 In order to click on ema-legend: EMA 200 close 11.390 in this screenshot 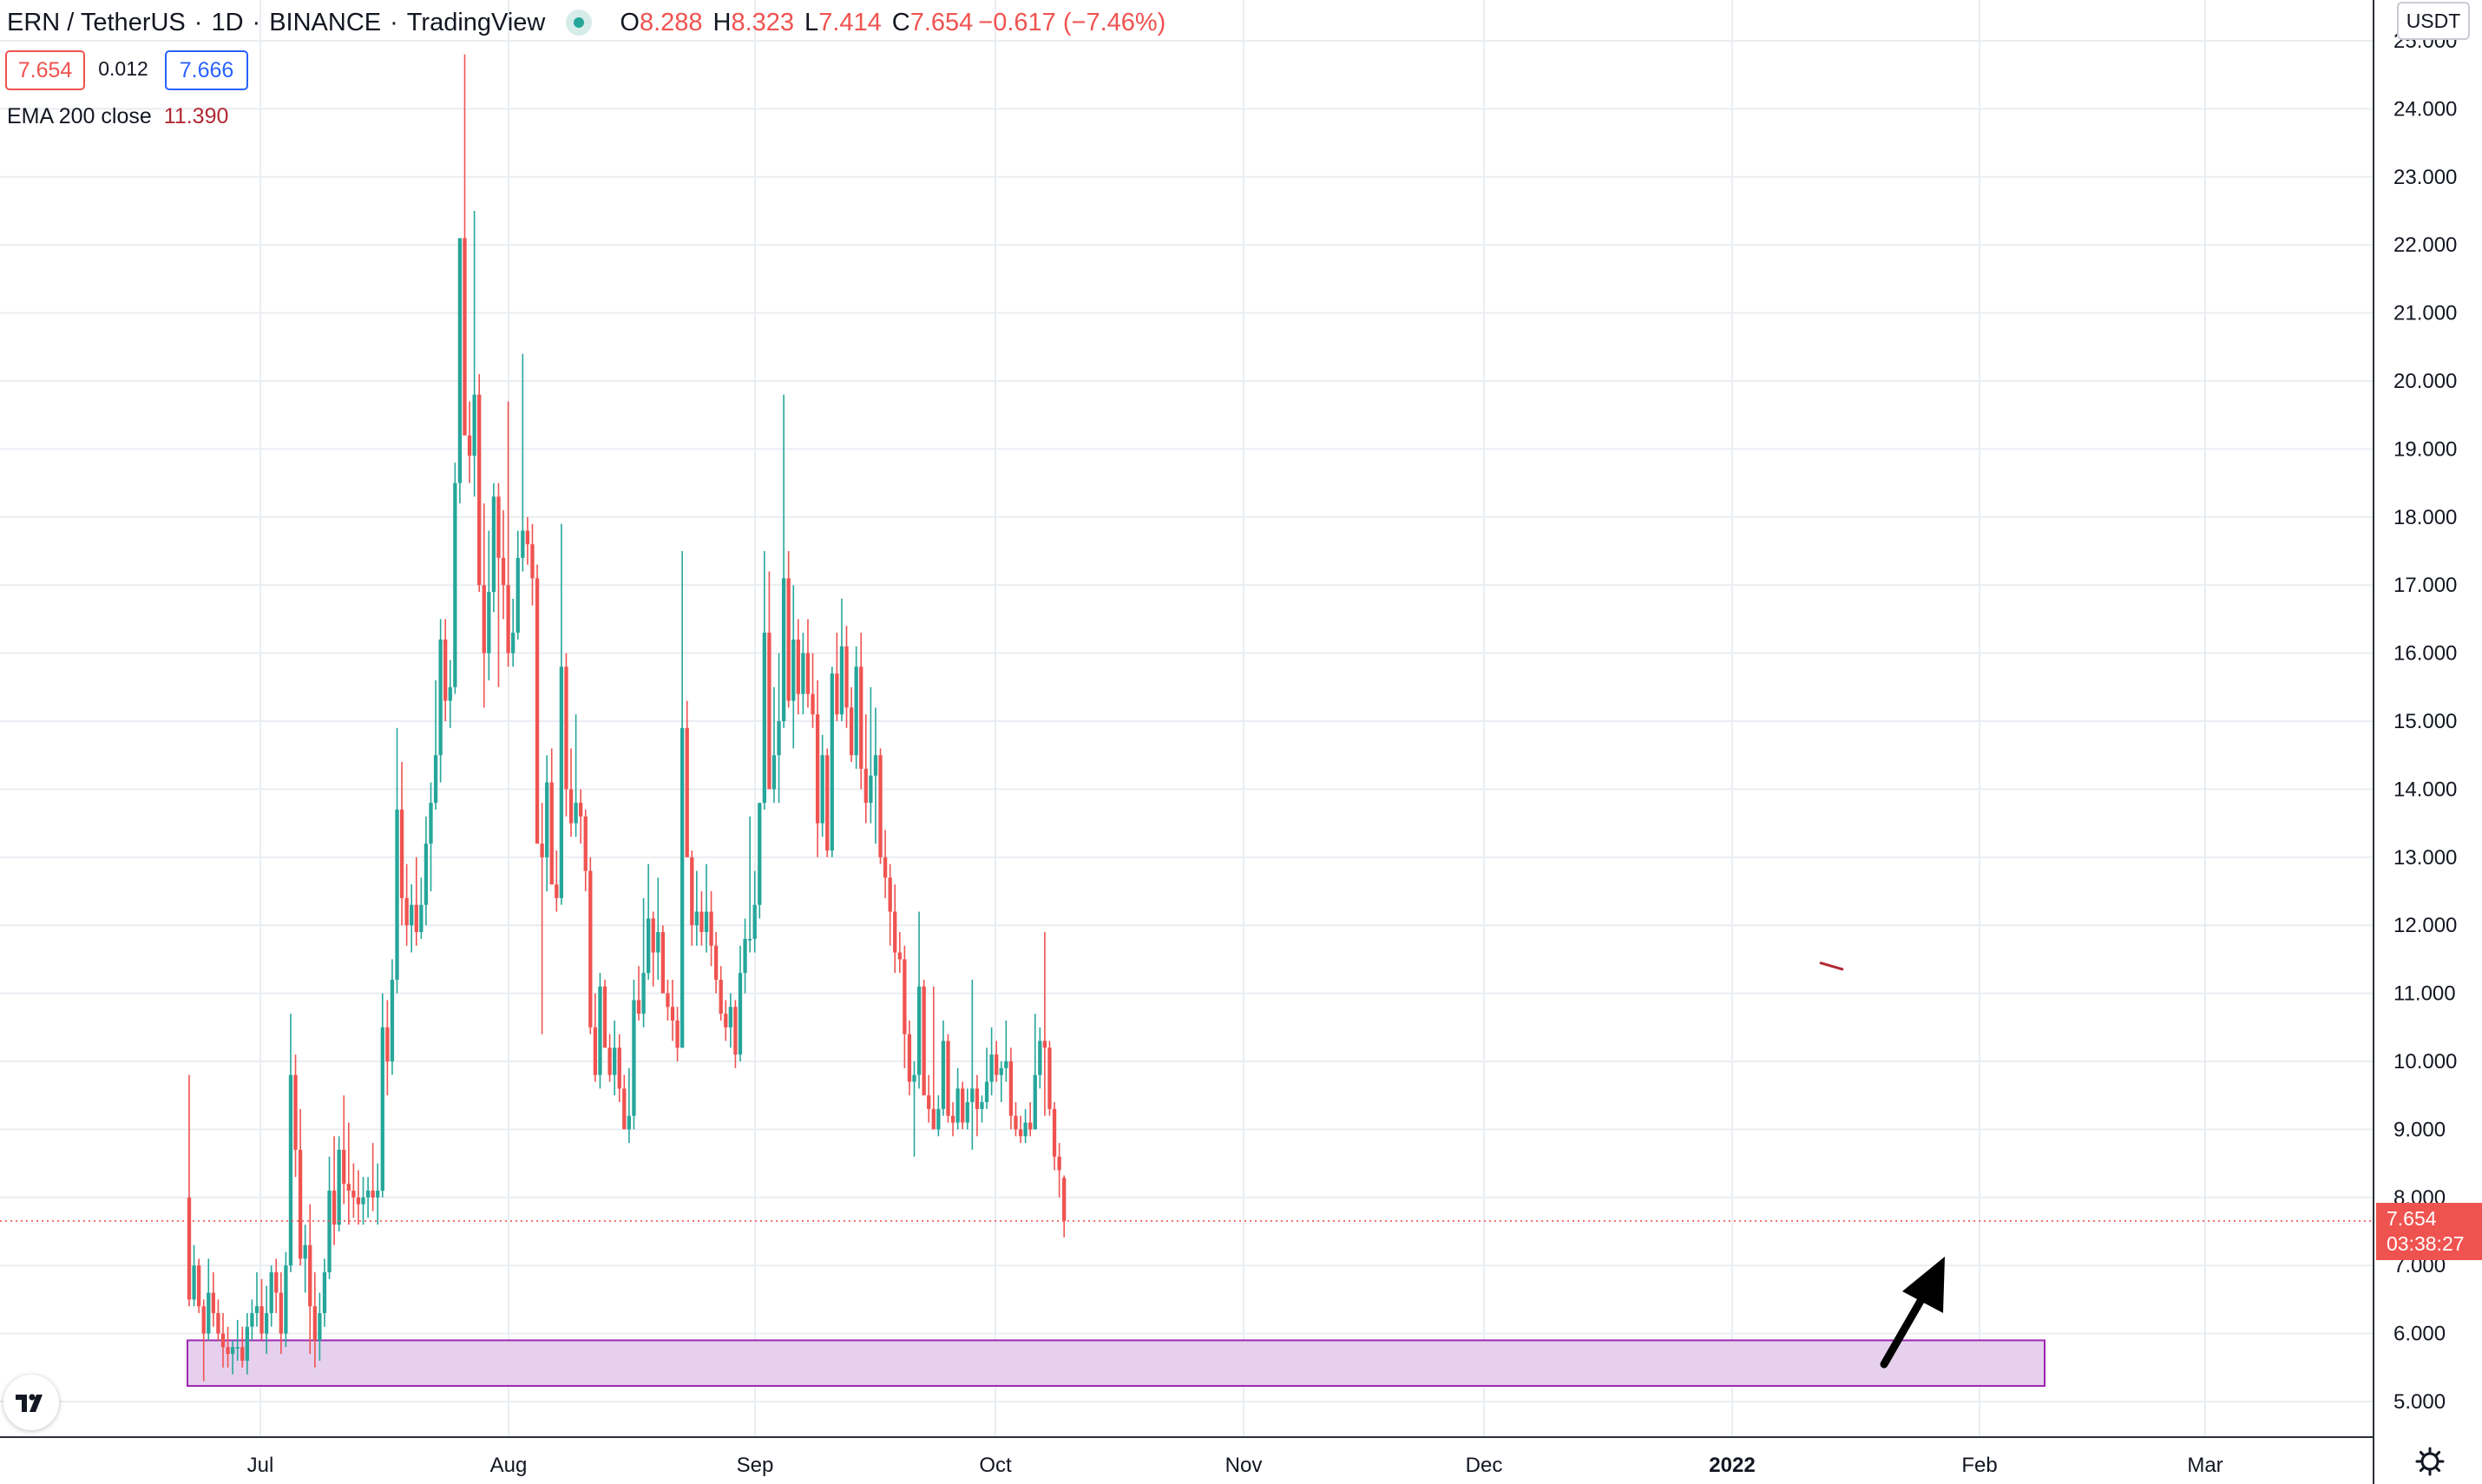, I will do `click(117, 116)`.